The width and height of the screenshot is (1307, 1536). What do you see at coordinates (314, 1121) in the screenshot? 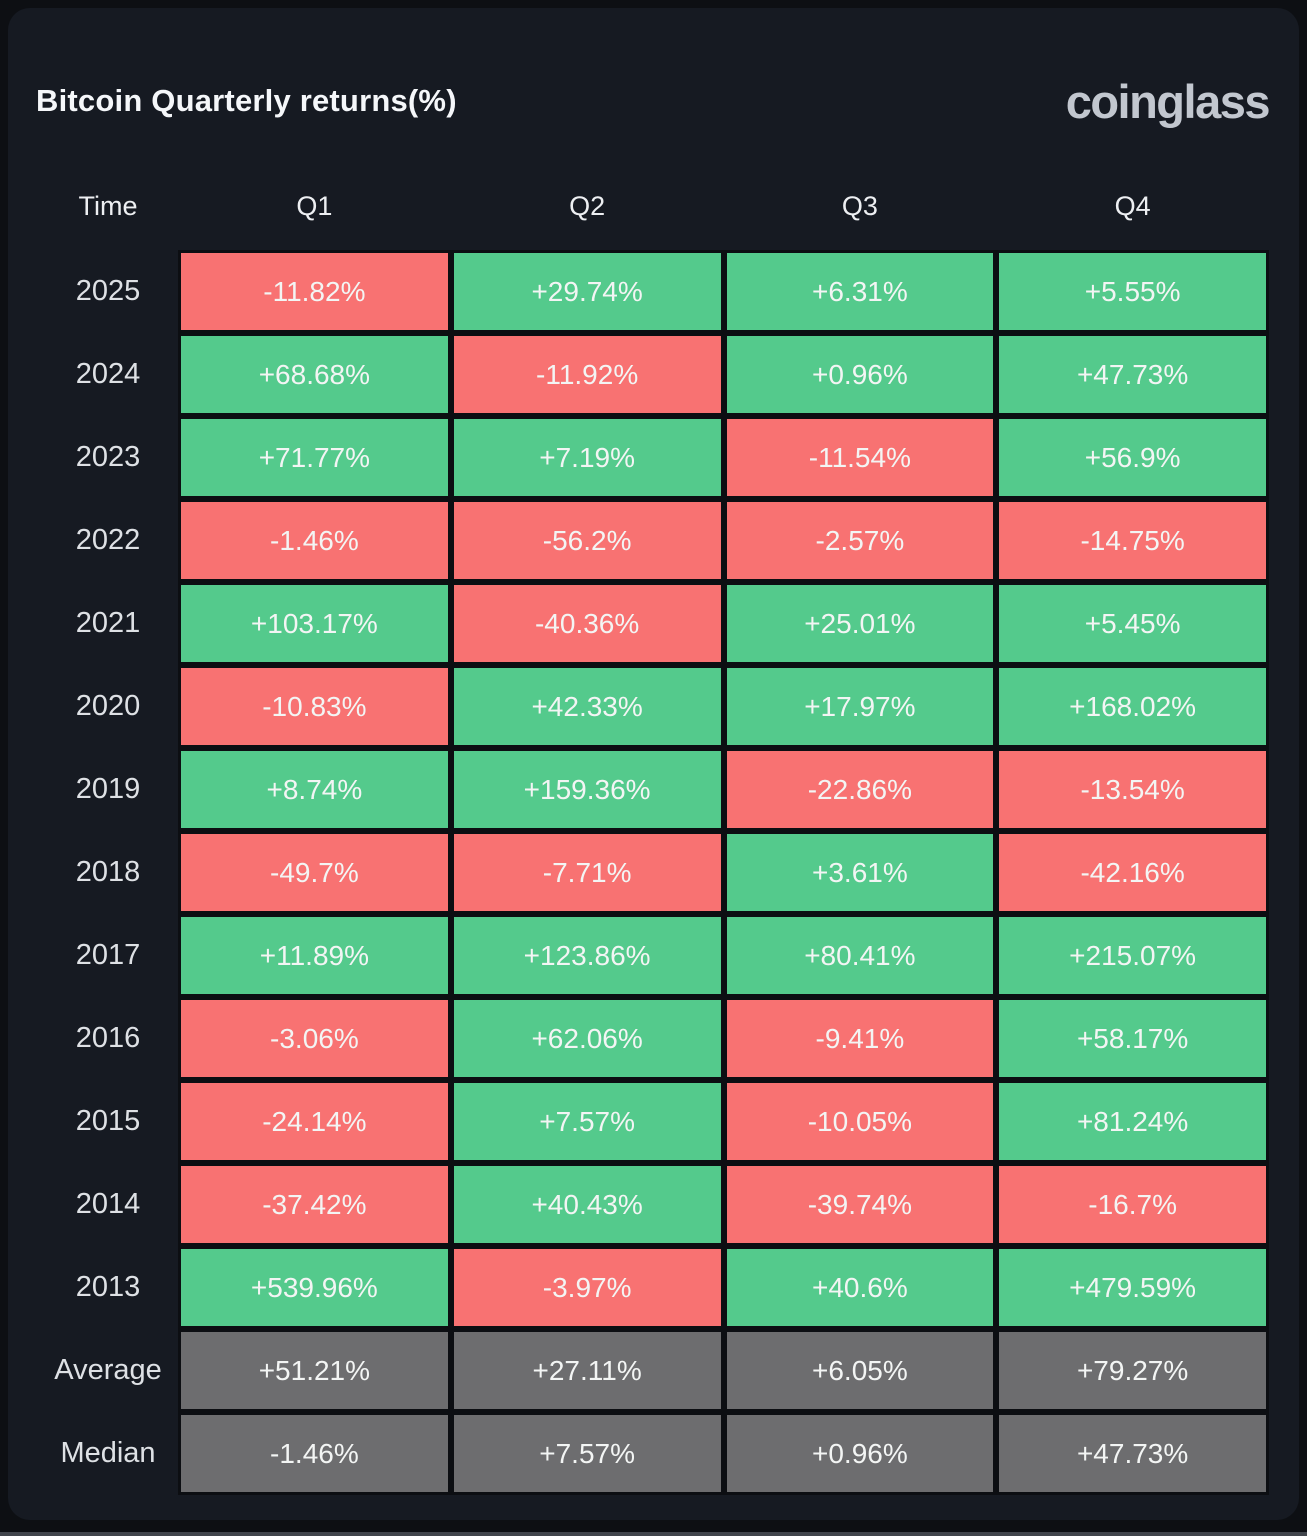
I see `return-cell-2015-q1: -24.14%` at bounding box center [314, 1121].